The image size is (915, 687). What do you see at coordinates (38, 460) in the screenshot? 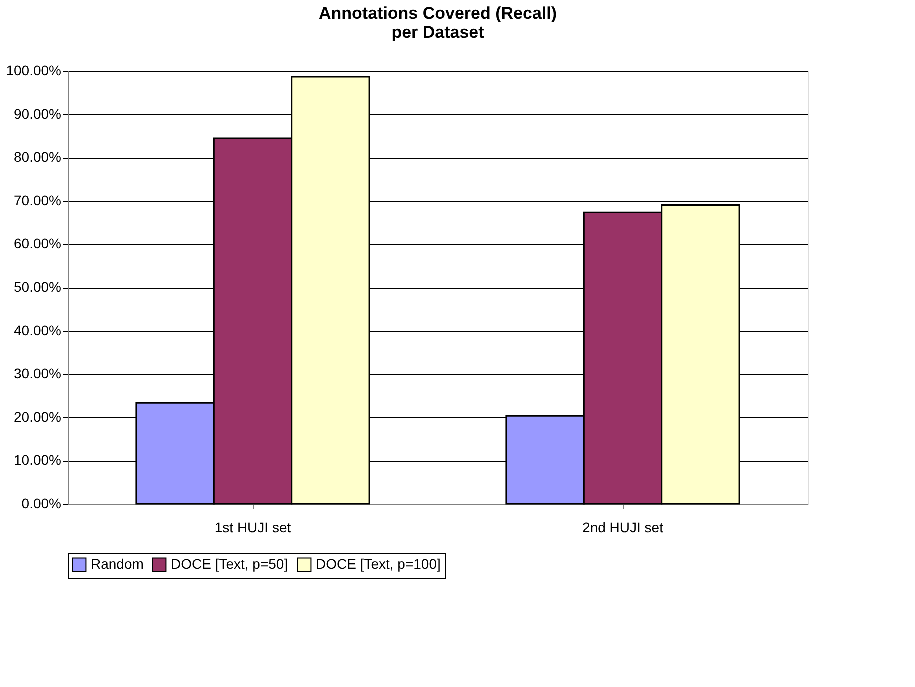
I see `y-tick-label: 10.00%` at bounding box center [38, 460].